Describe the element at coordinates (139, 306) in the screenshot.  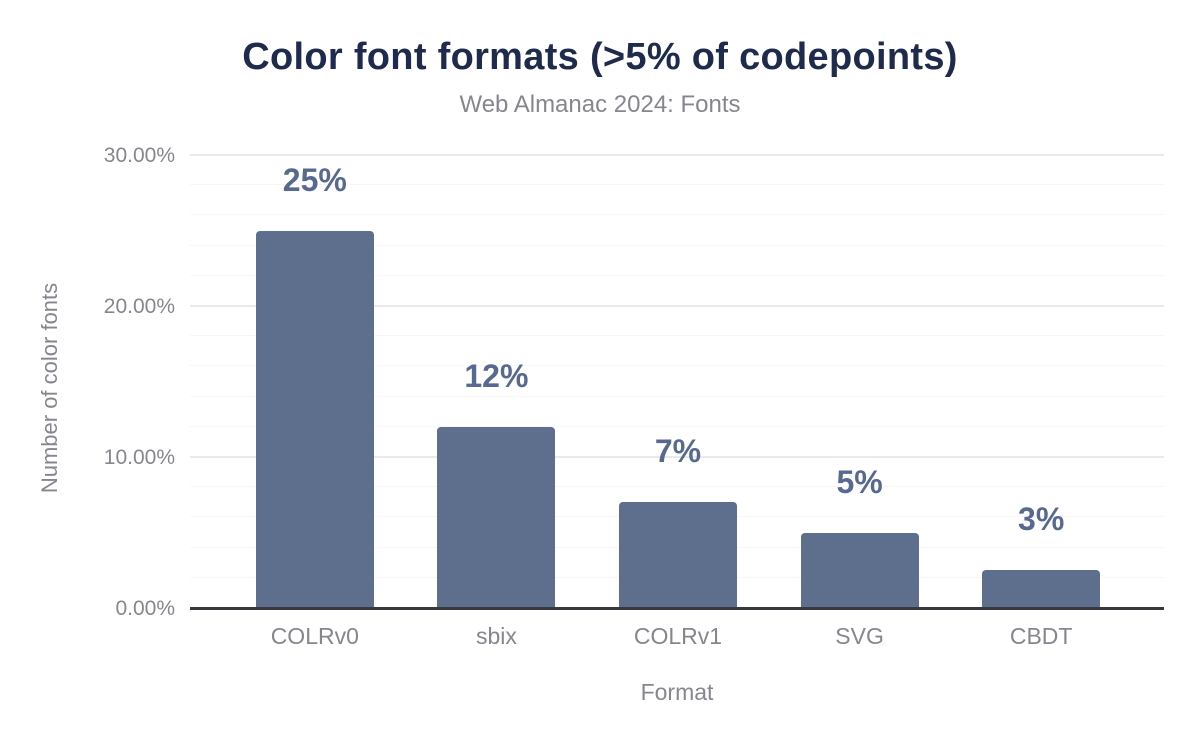
I see `y-tick-label: 20.00%` at that location.